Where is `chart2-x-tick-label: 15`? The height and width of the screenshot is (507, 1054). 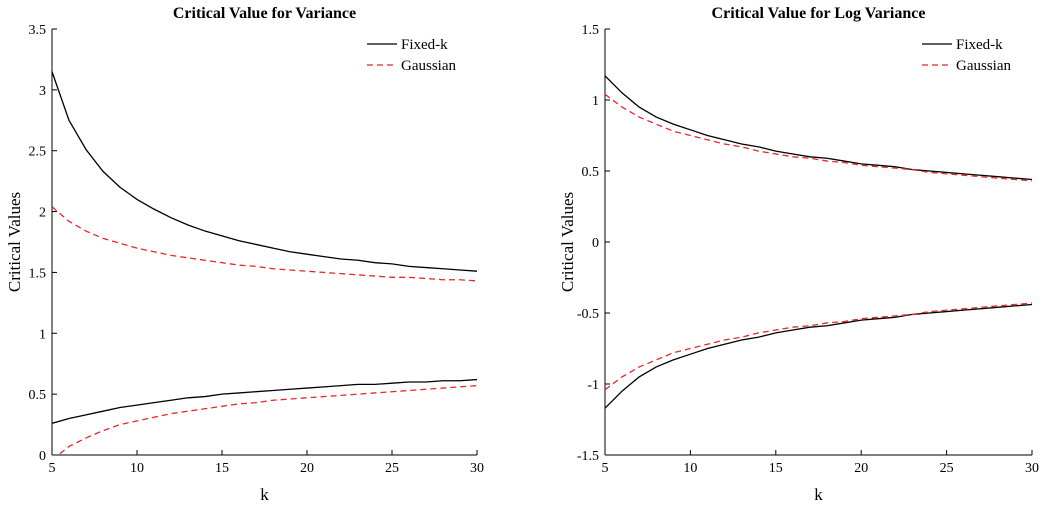 chart2-x-tick-label: 15 is located at coordinates (776, 468).